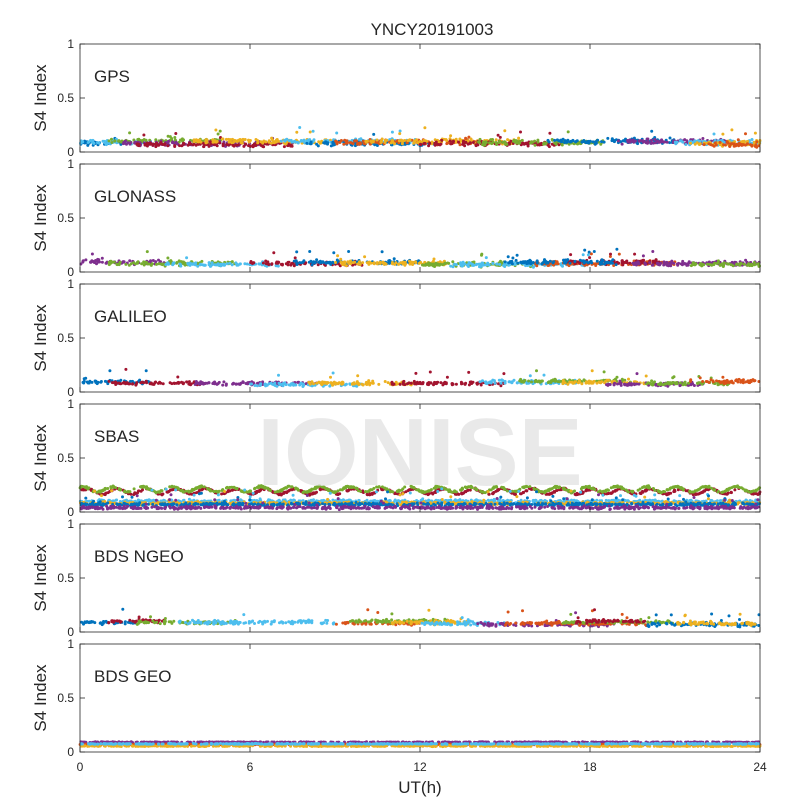 This screenshot has height=800, width=800. What do you see at coordinates (130, 316) in the screenshot?
I see `constellation-label: GALILEO` at bounding box center [130, 316].